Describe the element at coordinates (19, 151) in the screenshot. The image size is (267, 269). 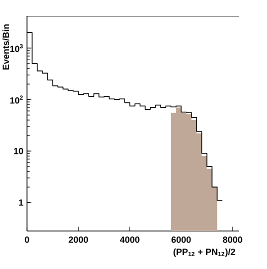
I see `y-tick-label: 10` at that location.